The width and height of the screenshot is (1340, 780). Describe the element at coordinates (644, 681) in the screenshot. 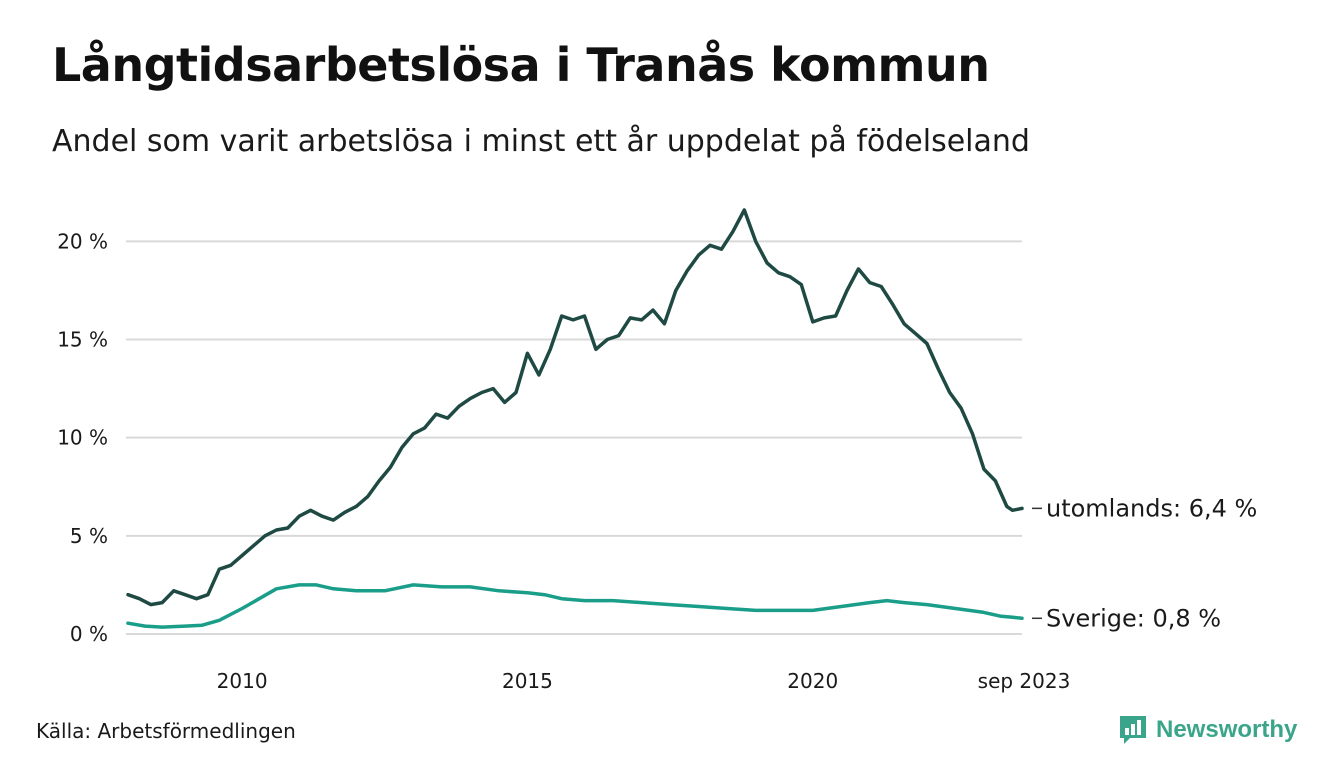

I see `x-axis-ticks: 2010 2015 2020 sep 2023` at that location.